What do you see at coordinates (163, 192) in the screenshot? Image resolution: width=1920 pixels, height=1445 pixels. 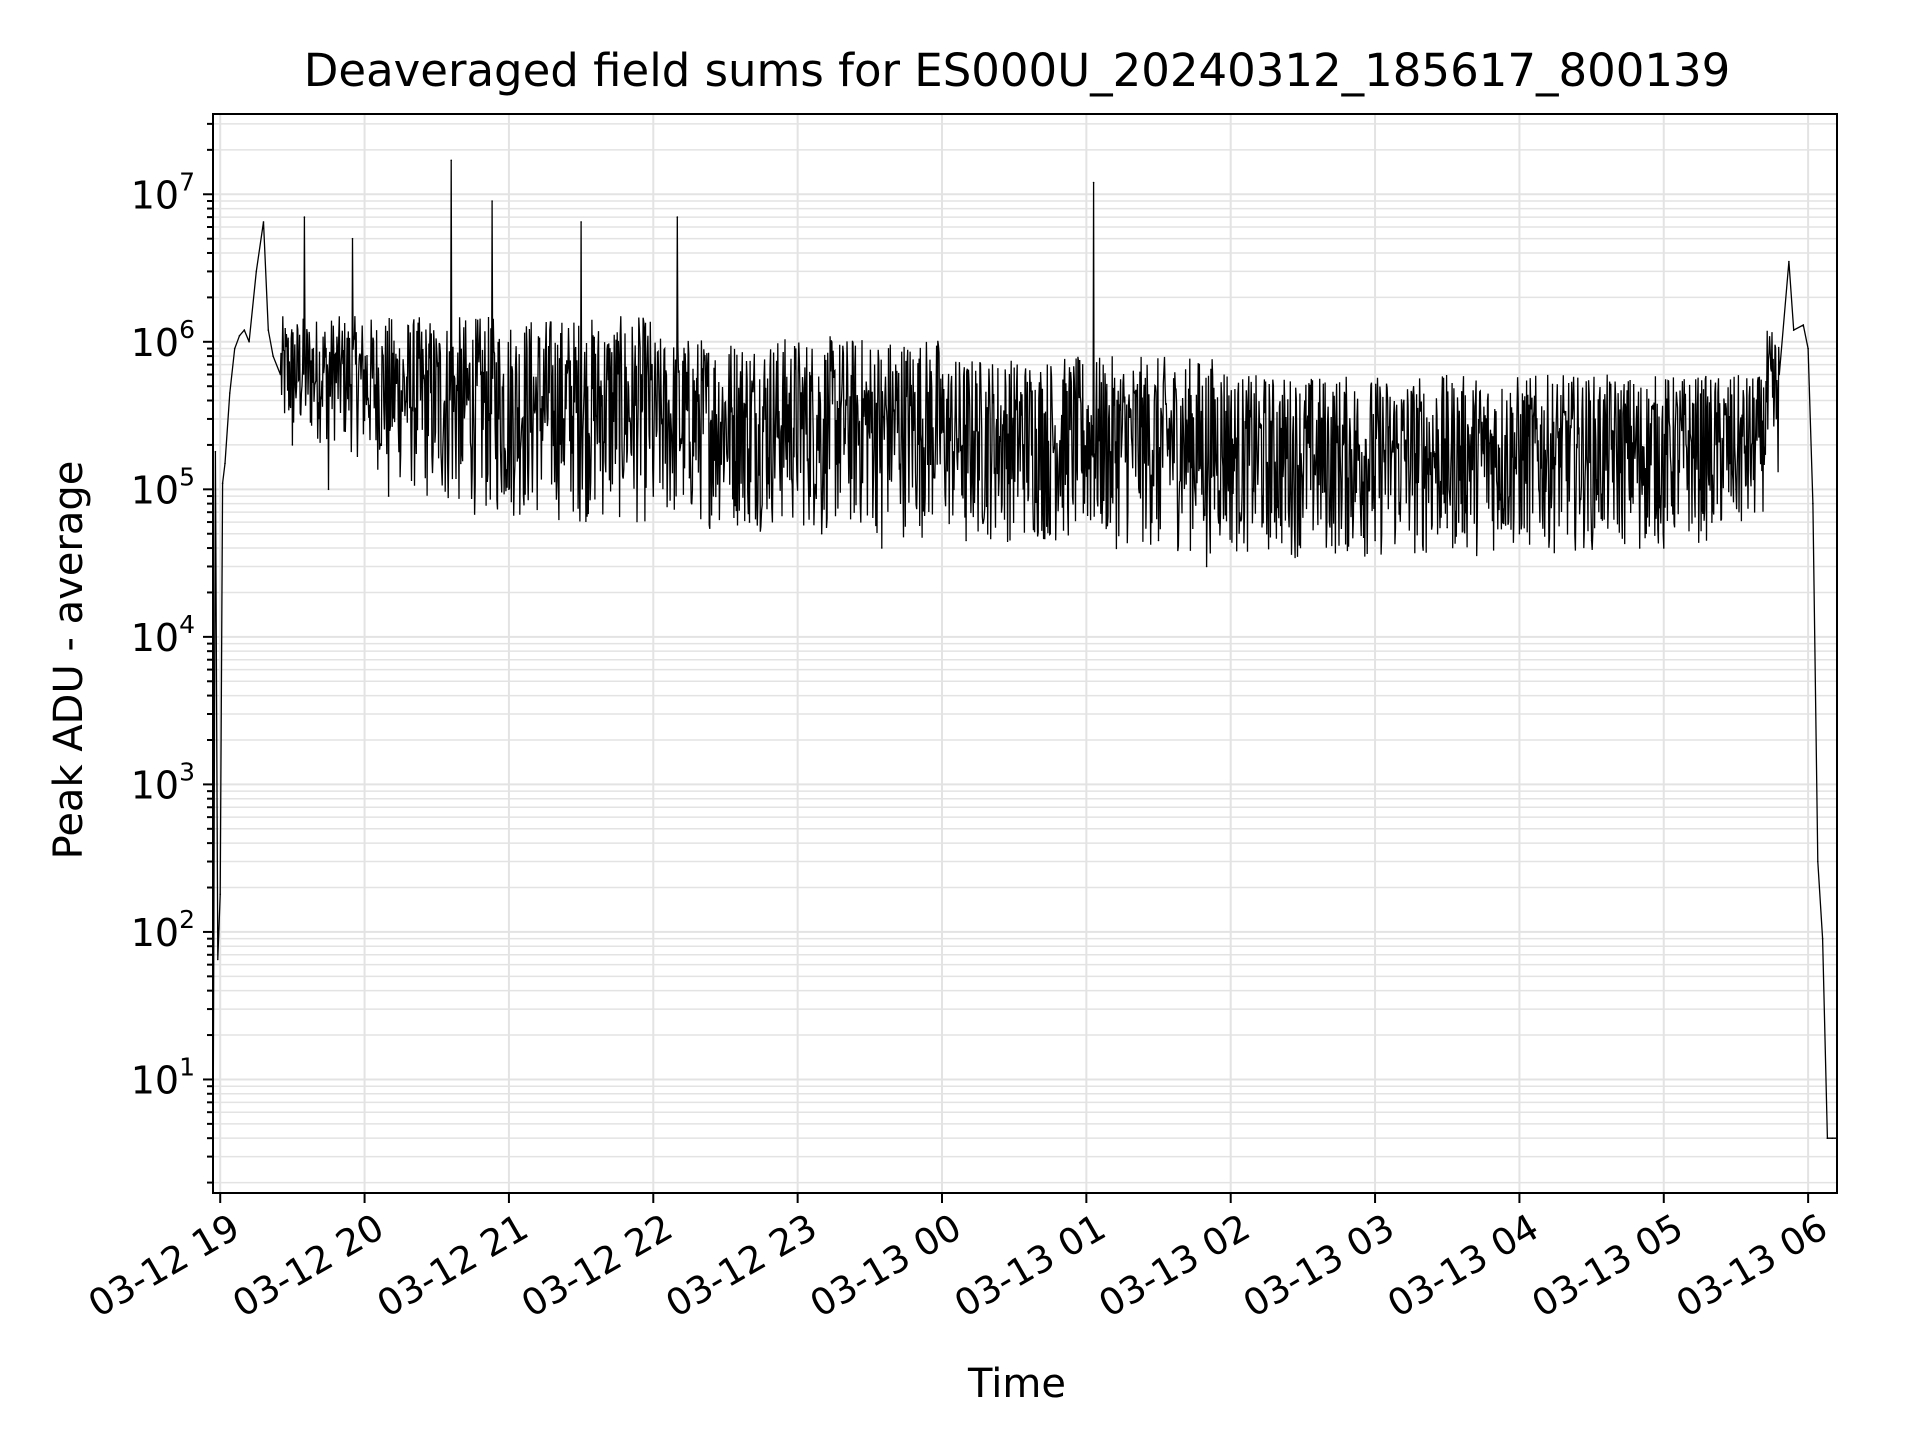 I see `y-tick-label: 10⁷` at bounding box center [163, 192].